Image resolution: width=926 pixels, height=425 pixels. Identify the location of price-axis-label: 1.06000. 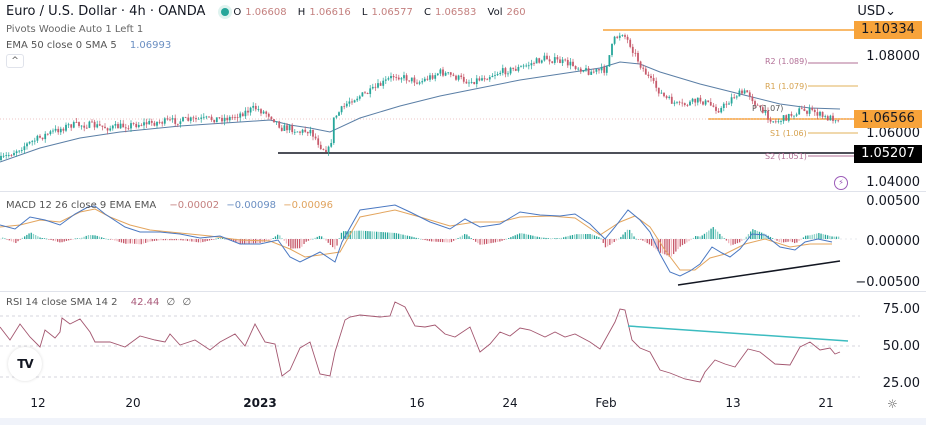
(893, 133).